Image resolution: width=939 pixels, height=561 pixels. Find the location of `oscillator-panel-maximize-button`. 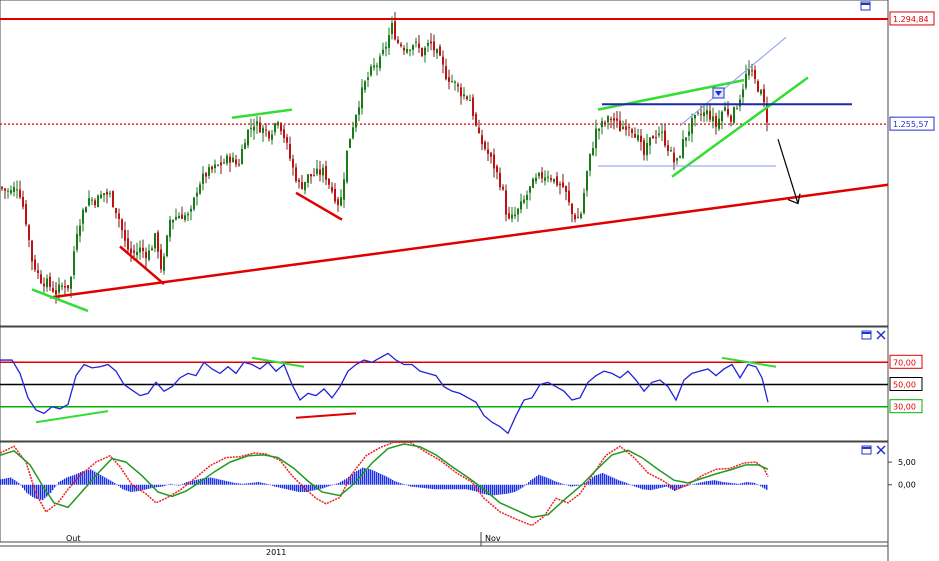

oscillator-panel-maximize-button is located at coordinates (866, 335).